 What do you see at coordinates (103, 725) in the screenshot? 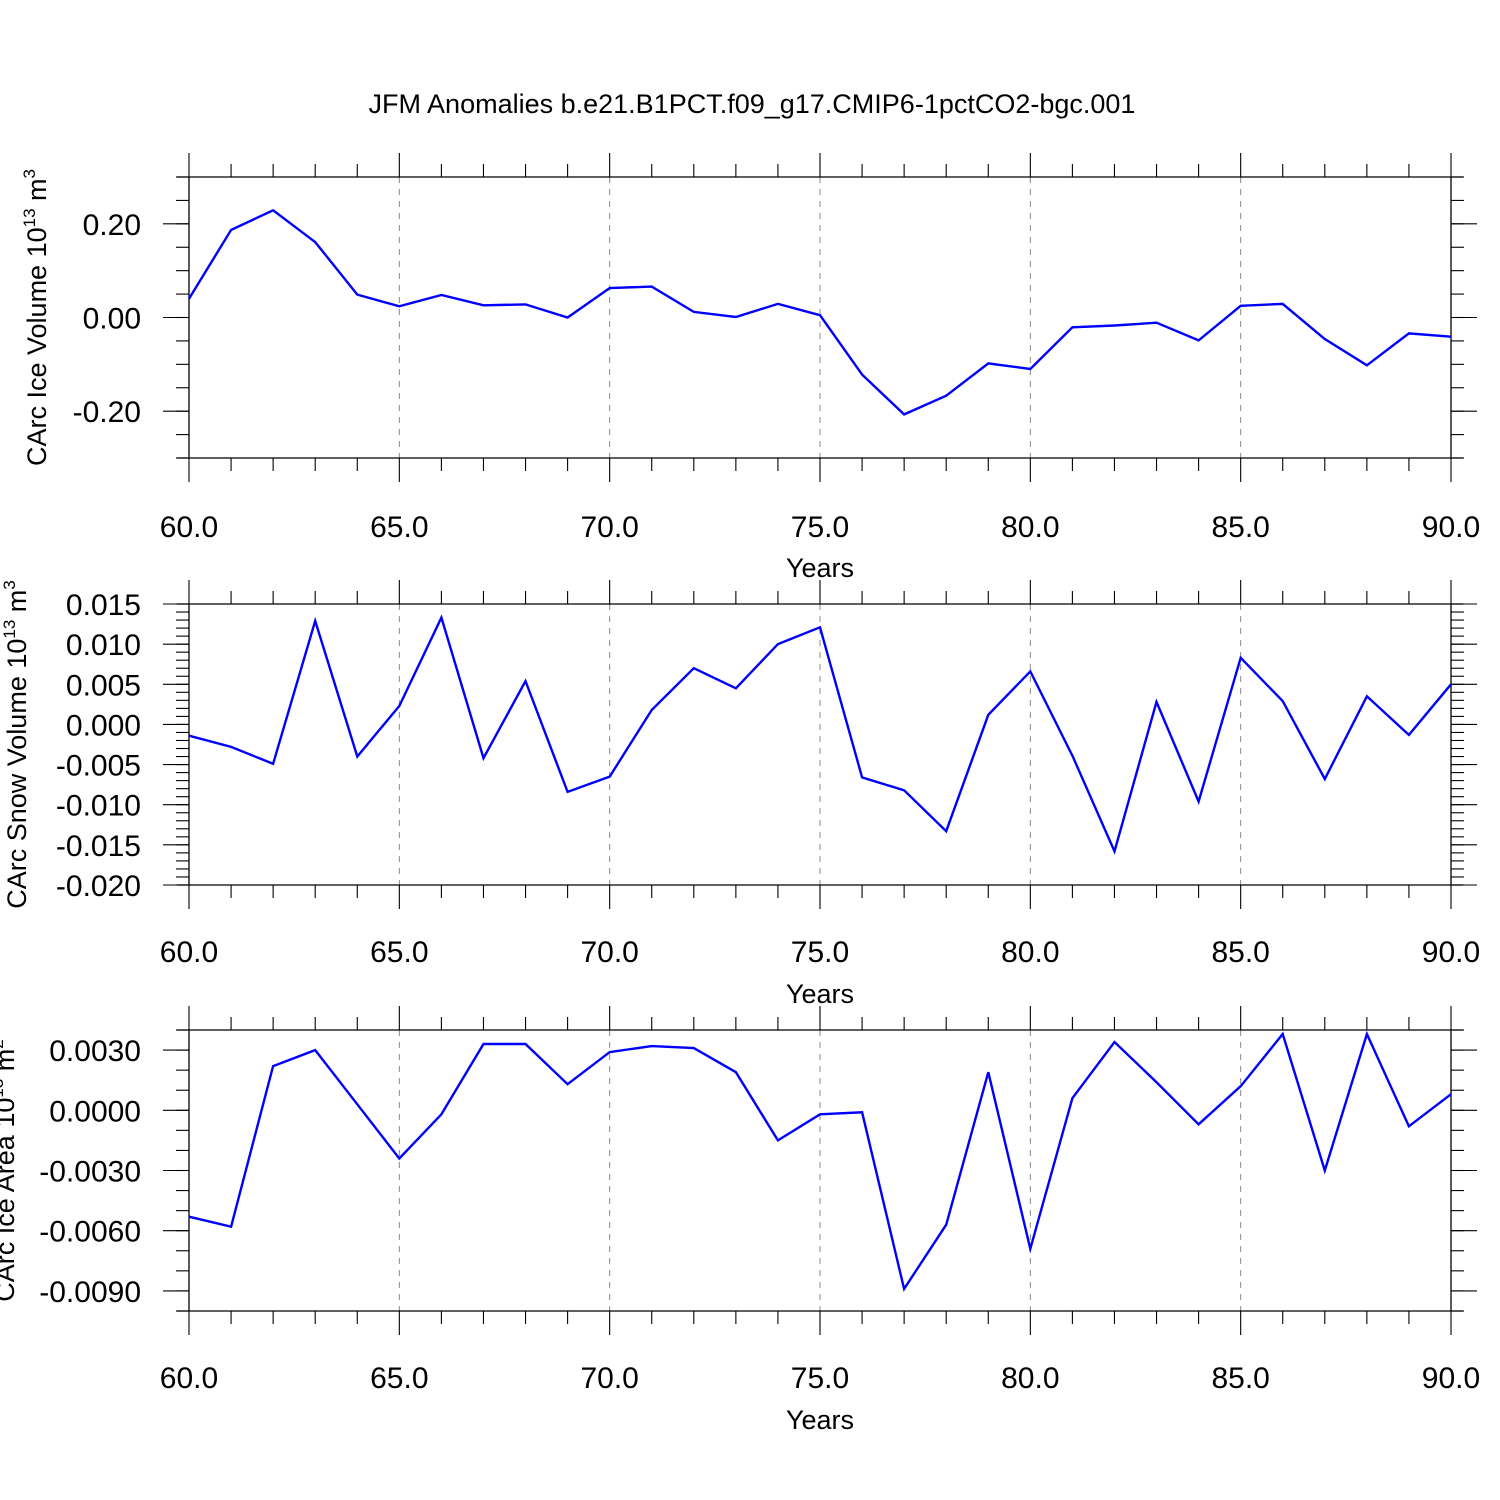
I see `y-tick-label: 0.000` at bounding box center [103, 725].